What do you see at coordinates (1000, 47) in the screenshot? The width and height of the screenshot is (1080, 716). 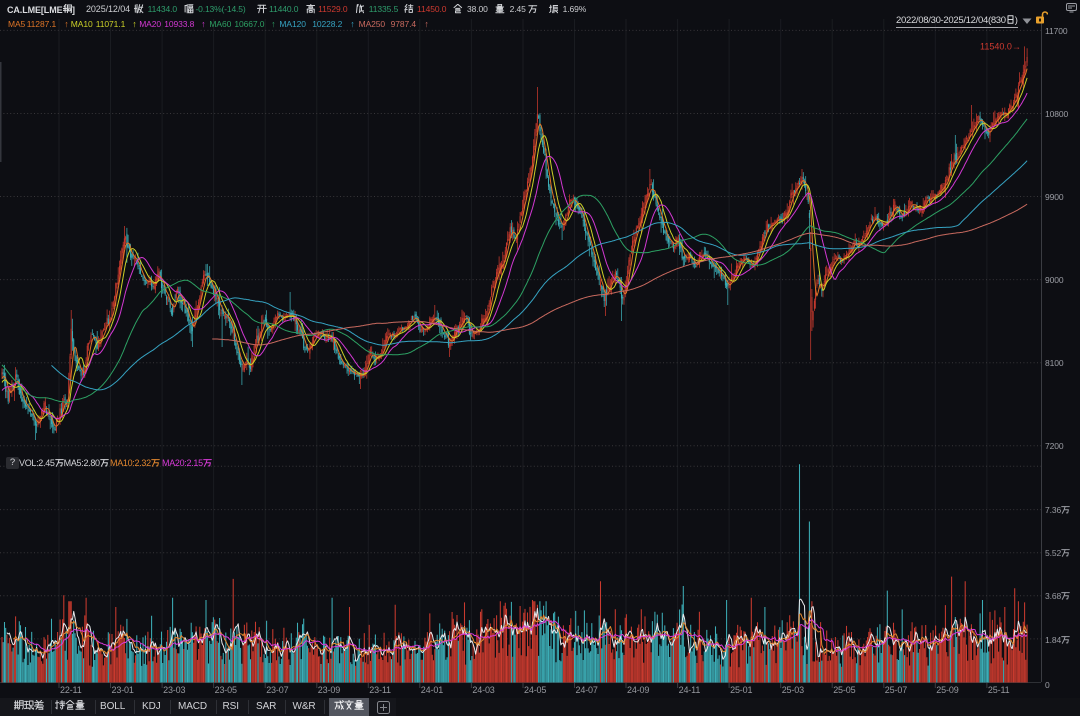 I see `svg-text: 11540.0→` at bounding box center [1000, 47].